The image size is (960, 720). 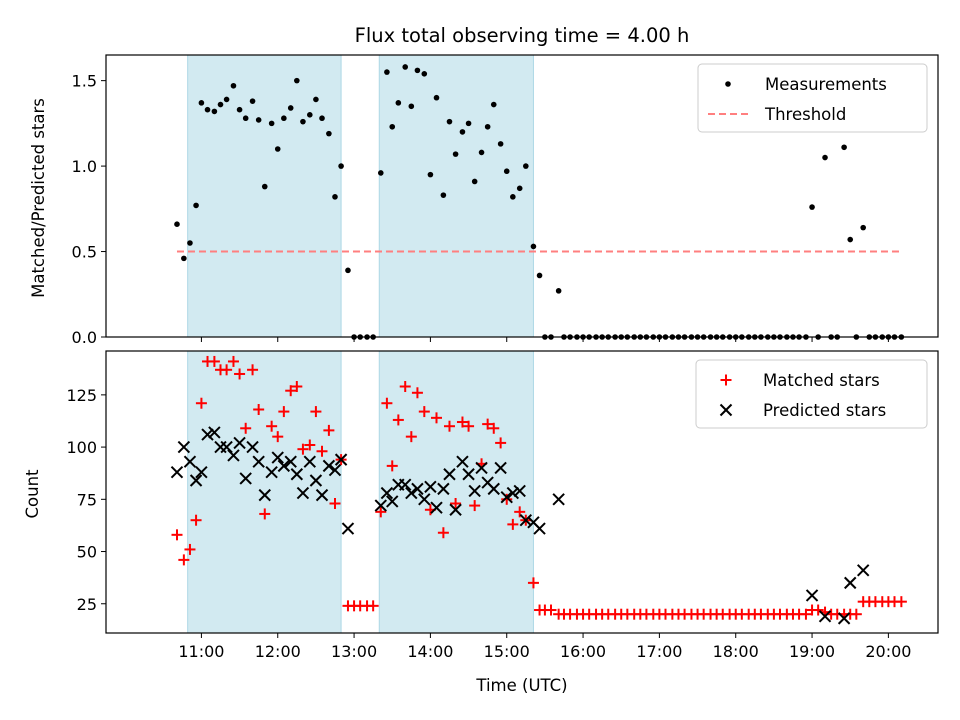 What do you see at coordinates (84, 166) in the screenshot?
I see `top-y-tick-label: 1.0` at bounding box center [84, 166].